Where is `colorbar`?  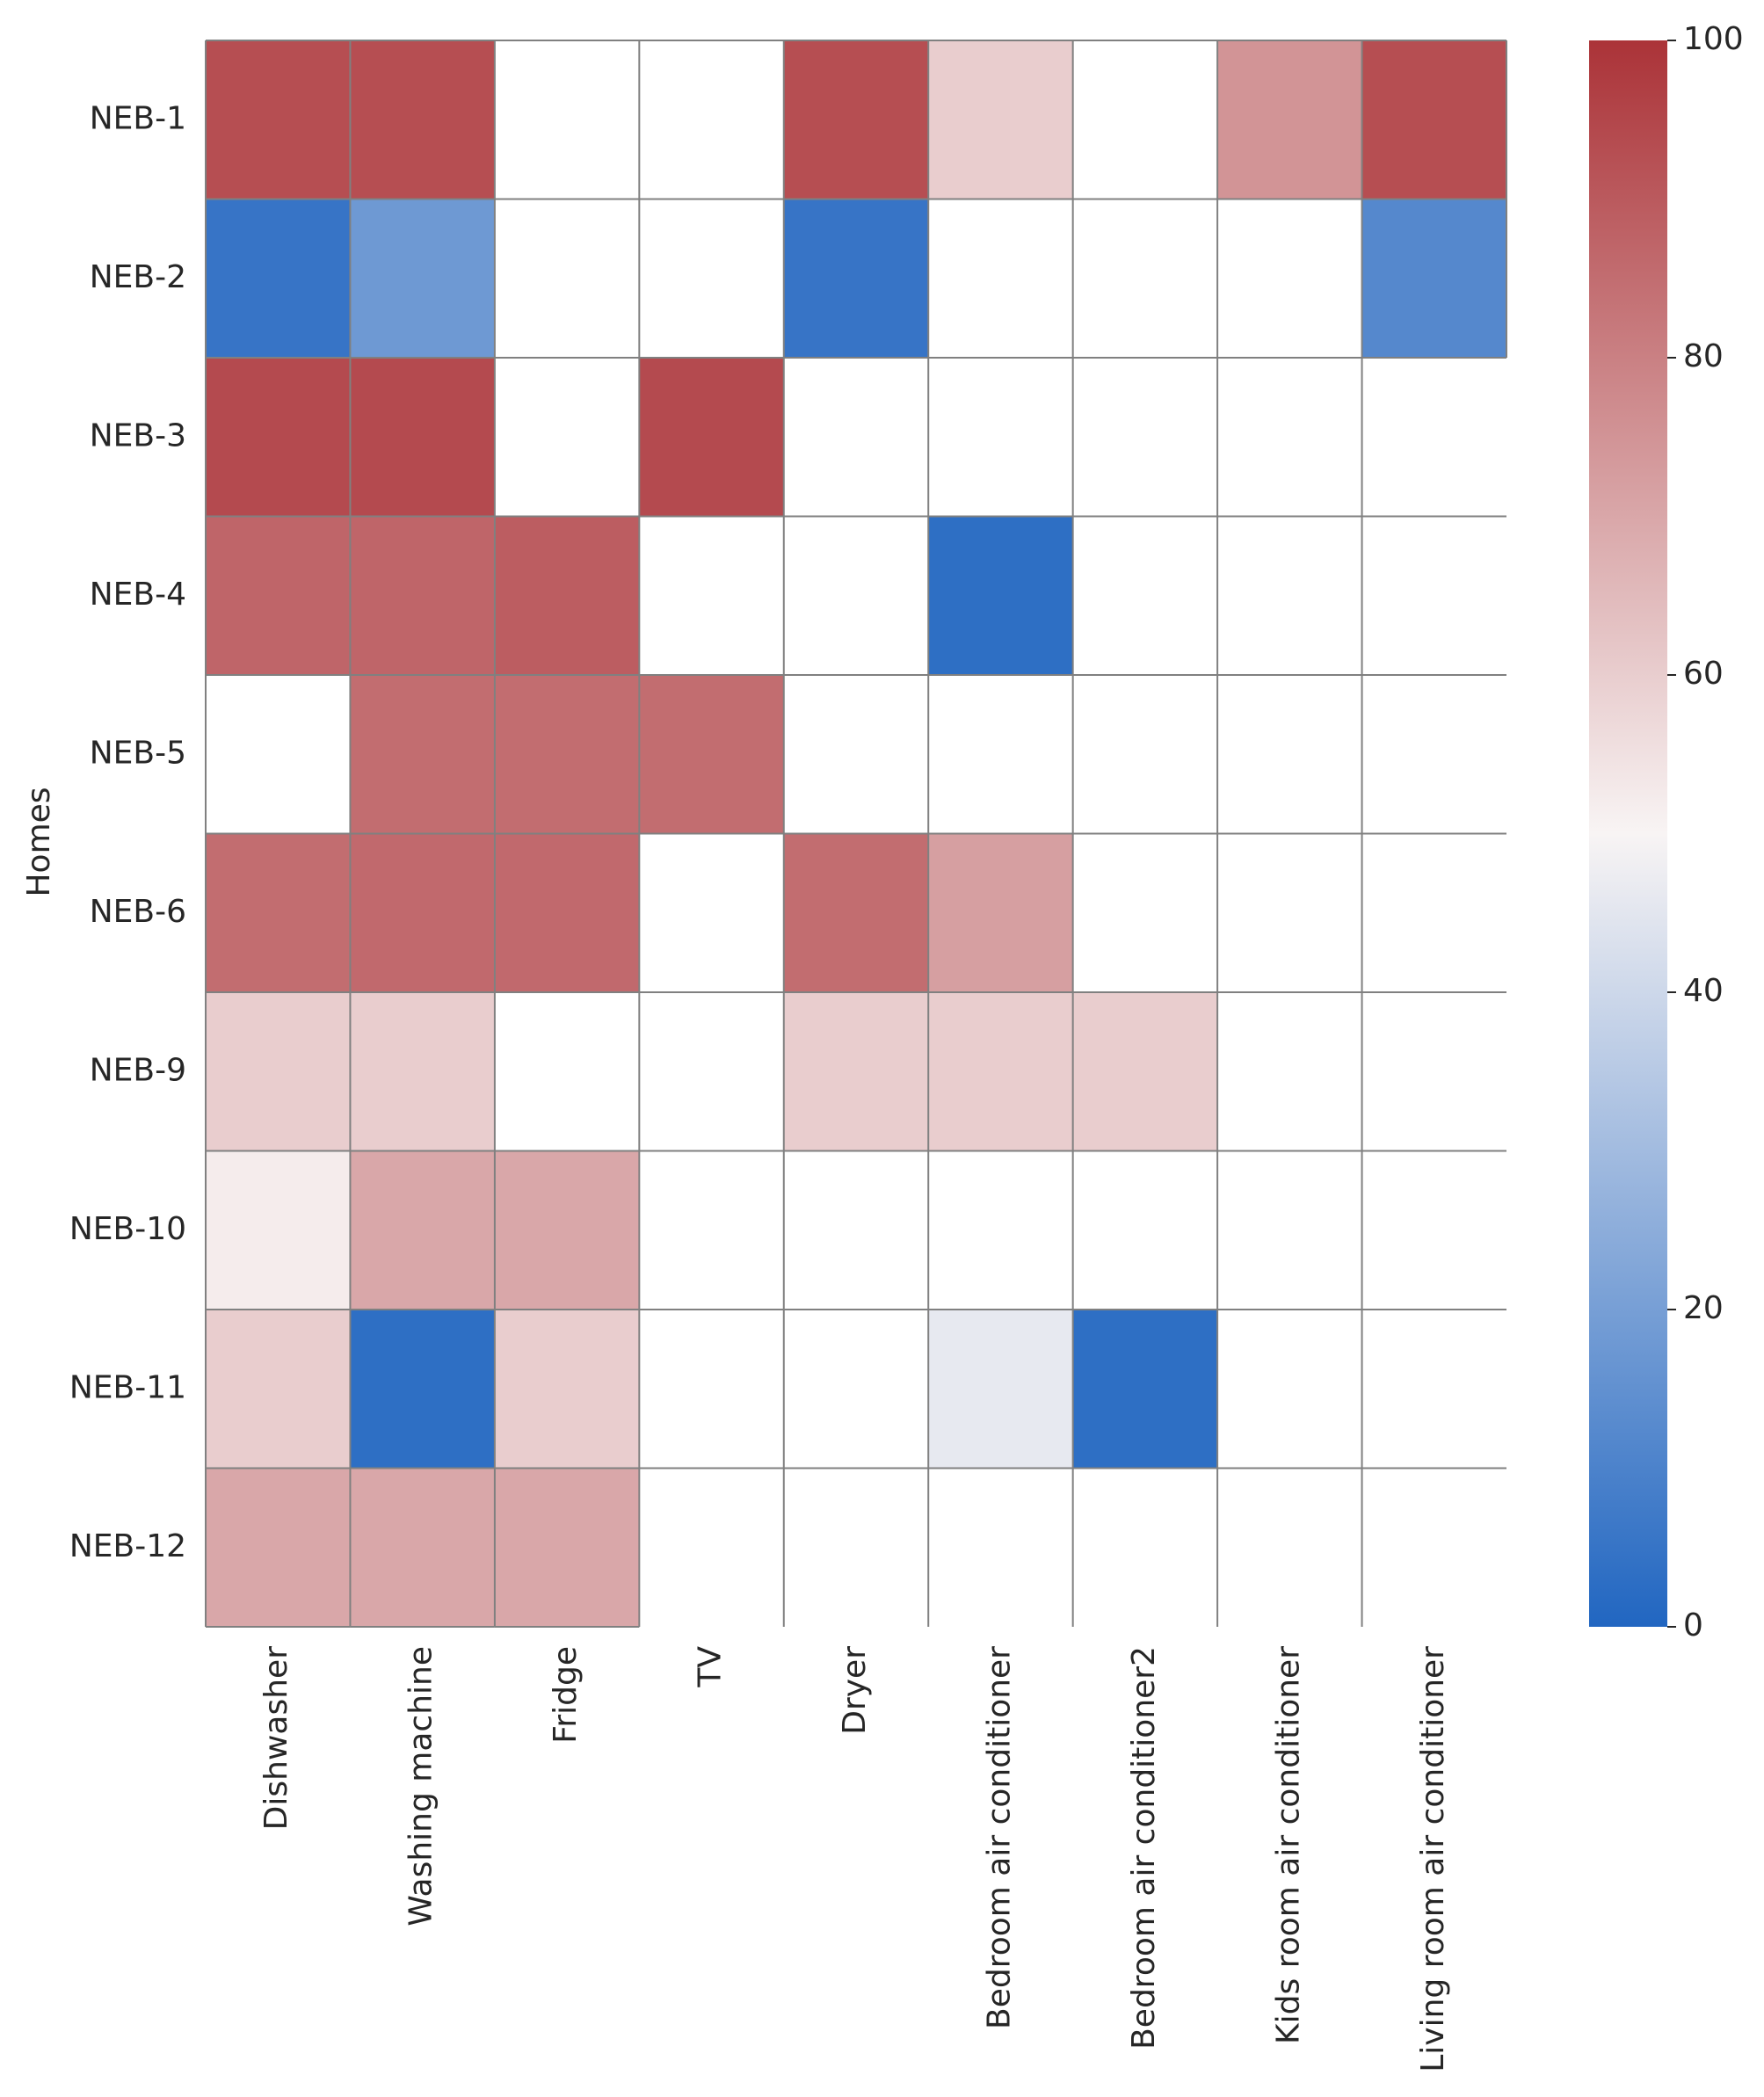
colorbar is located at coordinates (1628, 834).